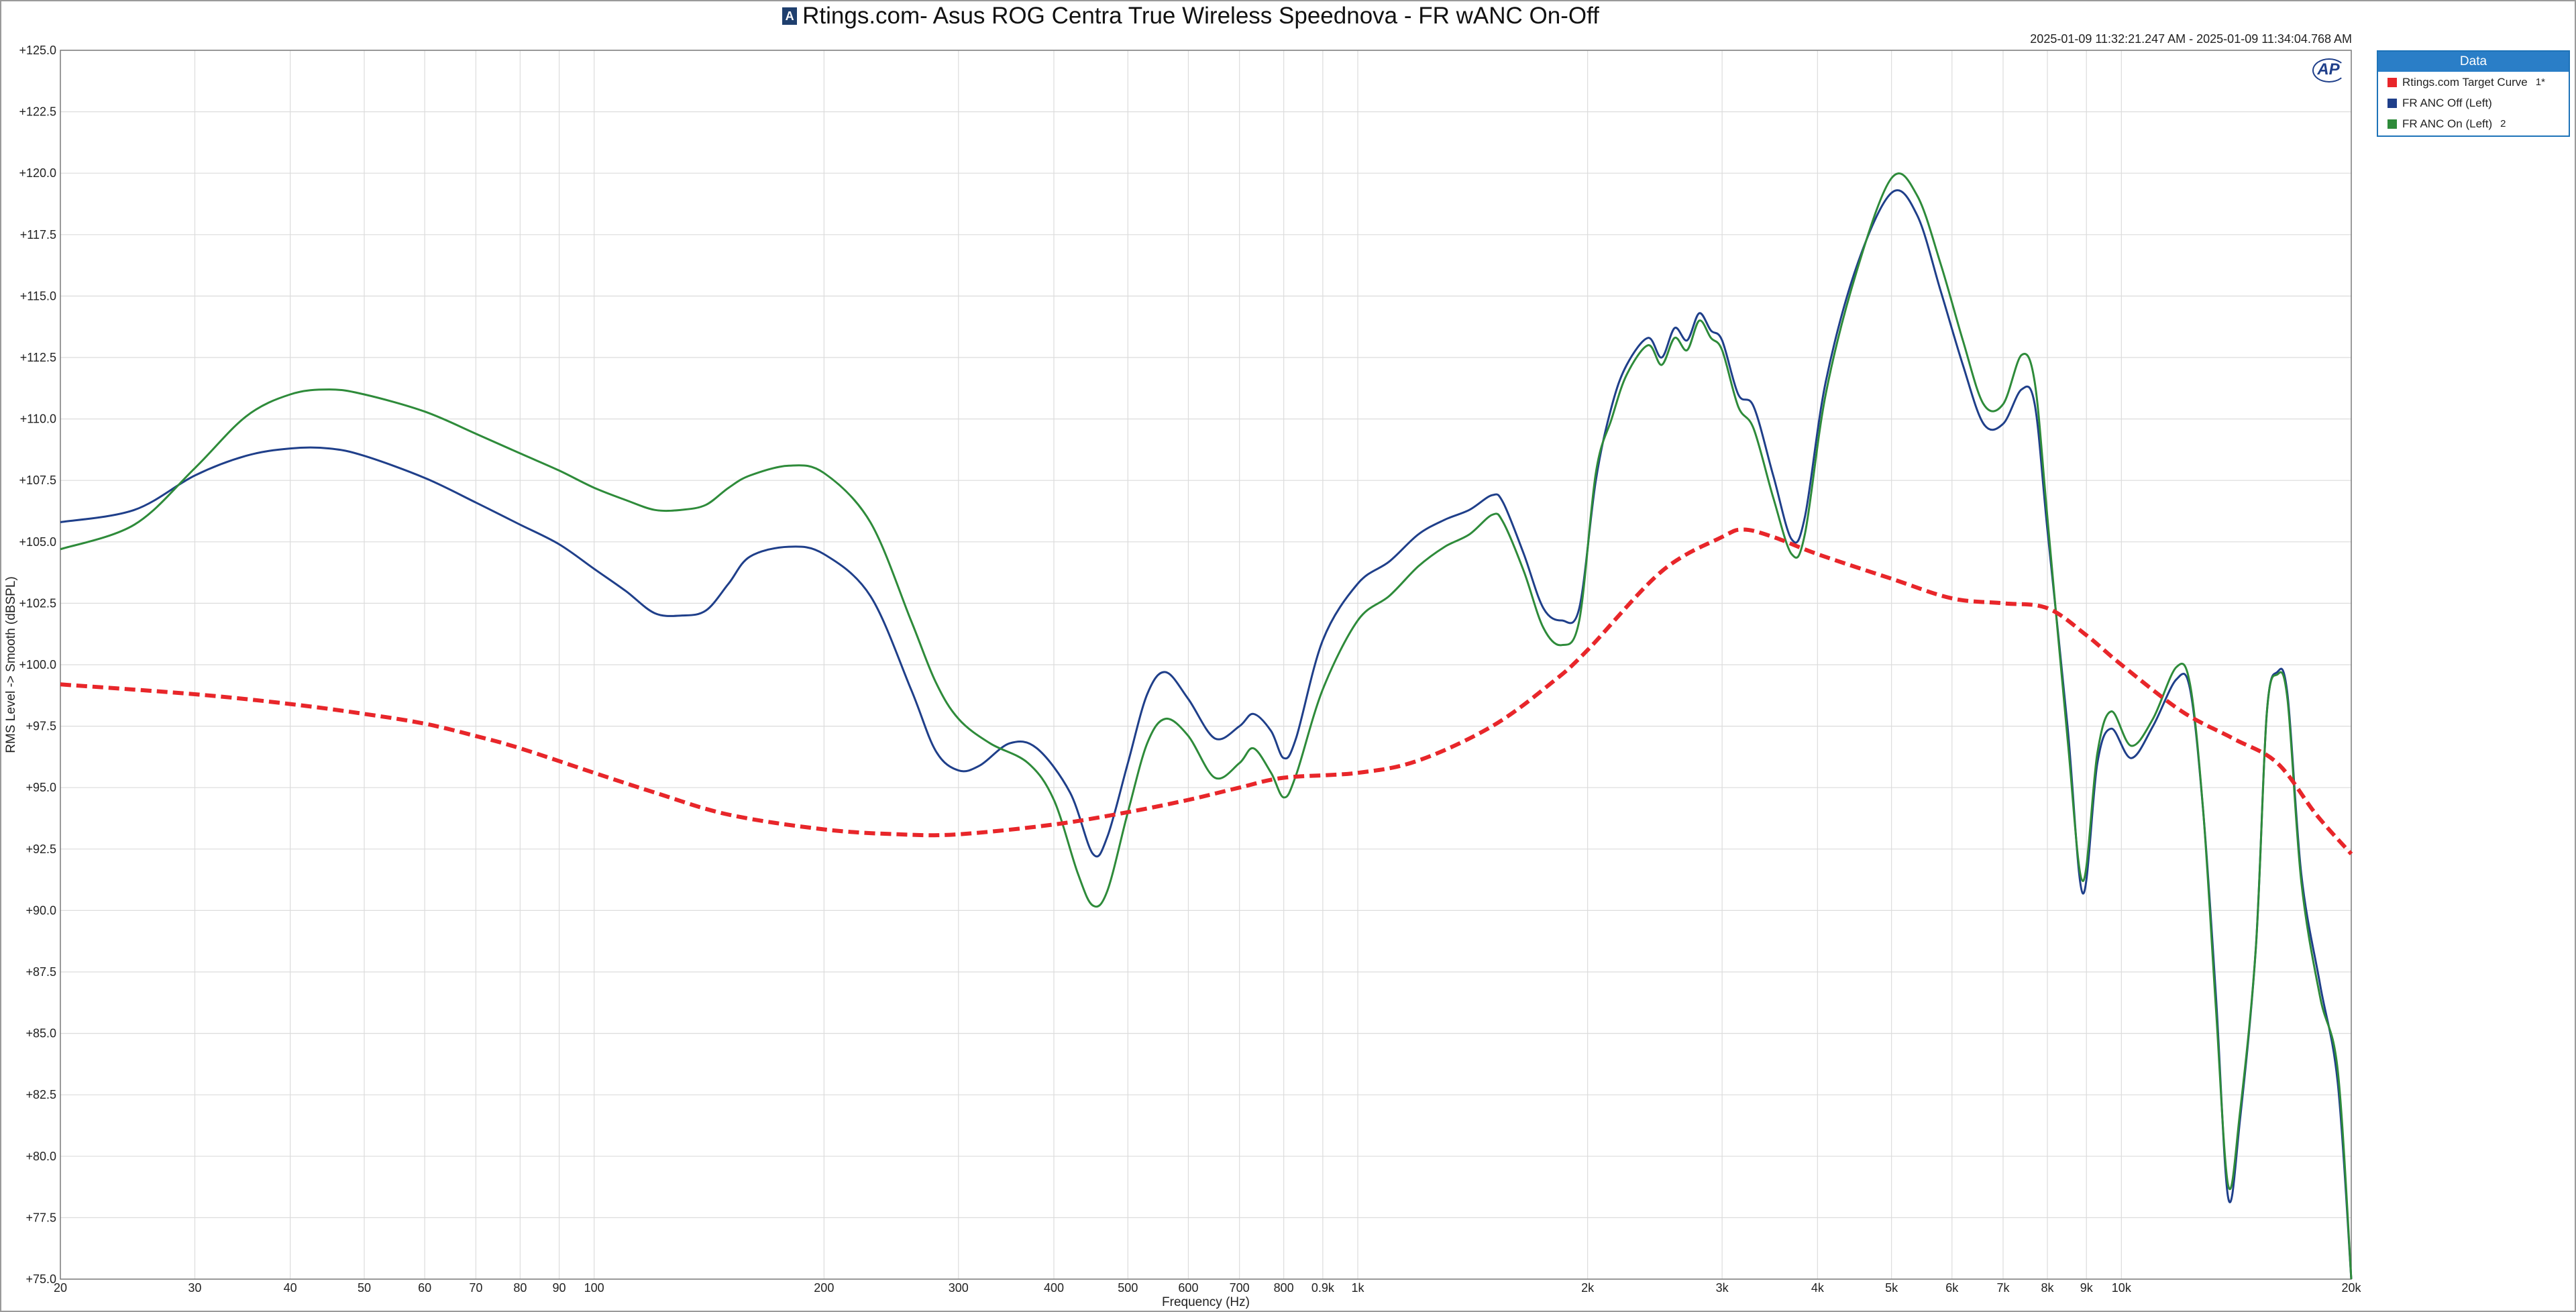 This screenshot has height=1312, width=2576. Describe the element at coordinates (2351, 1288) in the screenshot. I see `x-tick-label: 20k` at that location.